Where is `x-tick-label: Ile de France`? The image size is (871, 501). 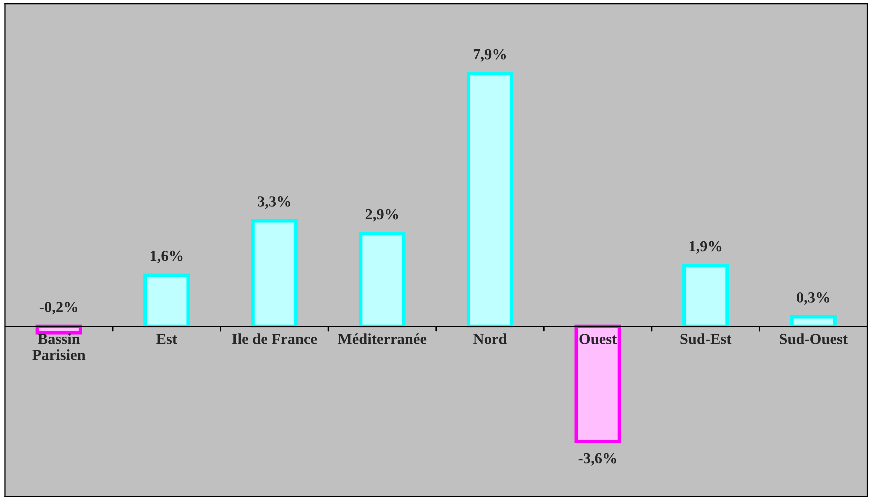 x-tick-label: Ile de France is located at coordinates (275, 339).